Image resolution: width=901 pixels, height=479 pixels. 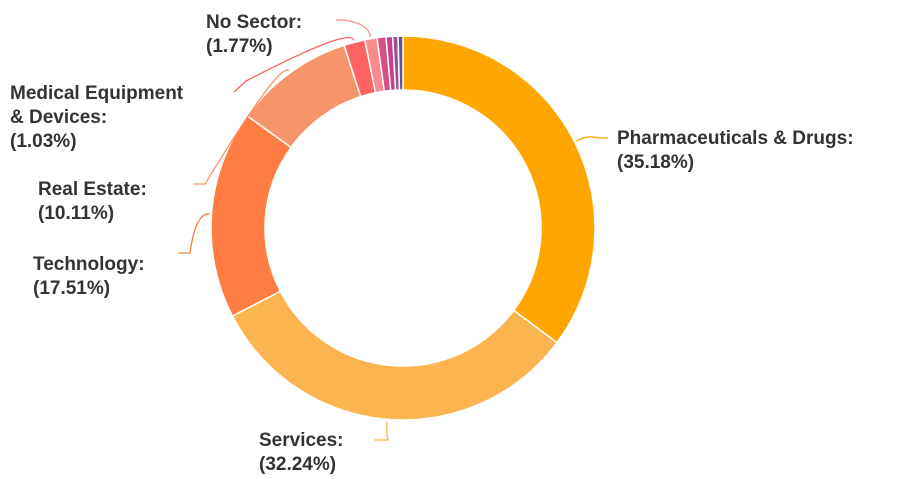 I want to click on slice-label-services: Services: (32.24%), so click(x=301, y=452).